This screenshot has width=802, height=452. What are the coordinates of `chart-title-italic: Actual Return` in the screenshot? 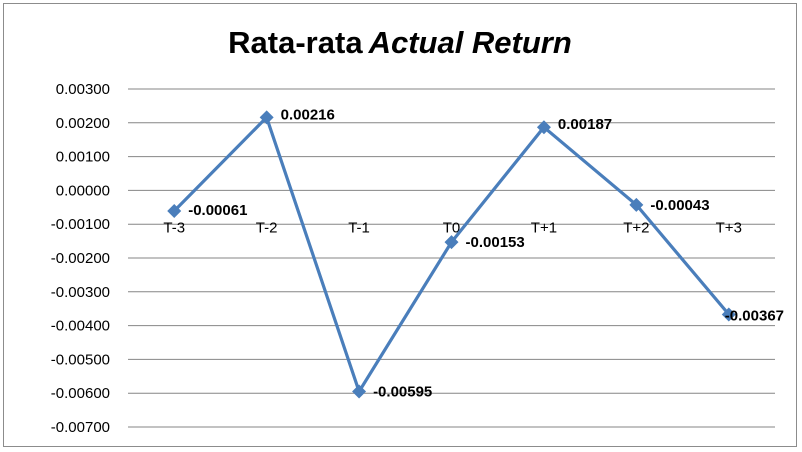 It's located at (470, 42).